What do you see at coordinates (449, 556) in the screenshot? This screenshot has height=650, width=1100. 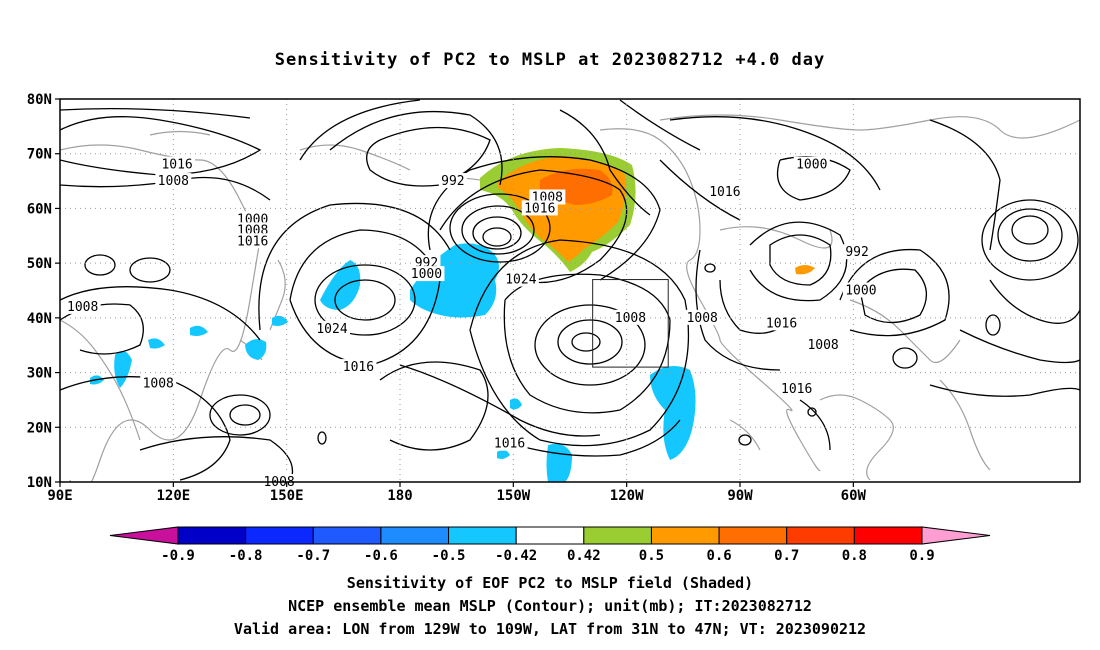 I see `colorbar-label: -0.5` at bounding box center [449, 556].